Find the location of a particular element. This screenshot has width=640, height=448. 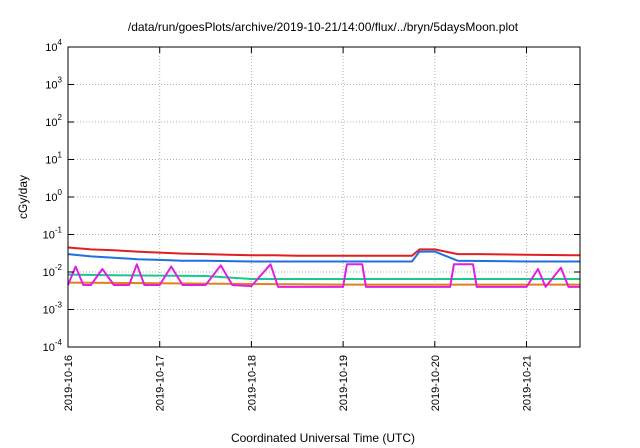

x-tick-label: 2019-10-19 is located at coordinates (344, 383).